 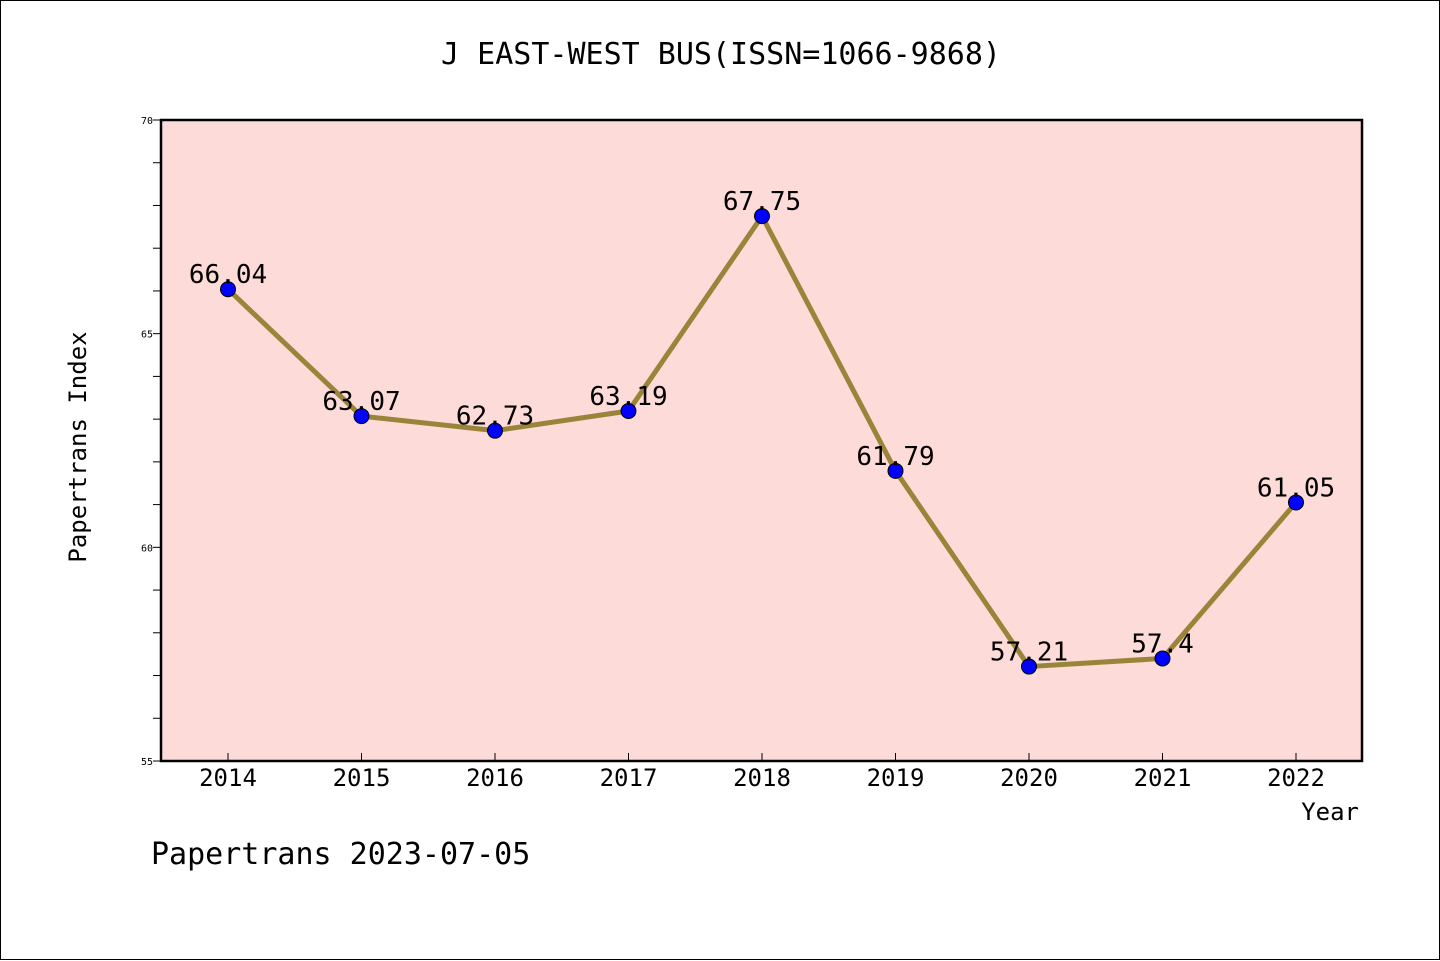 What do you see at coordinates (228, 275) in the screenshot?
I see `data-label: 66.04` at bounding box center [228, 275].